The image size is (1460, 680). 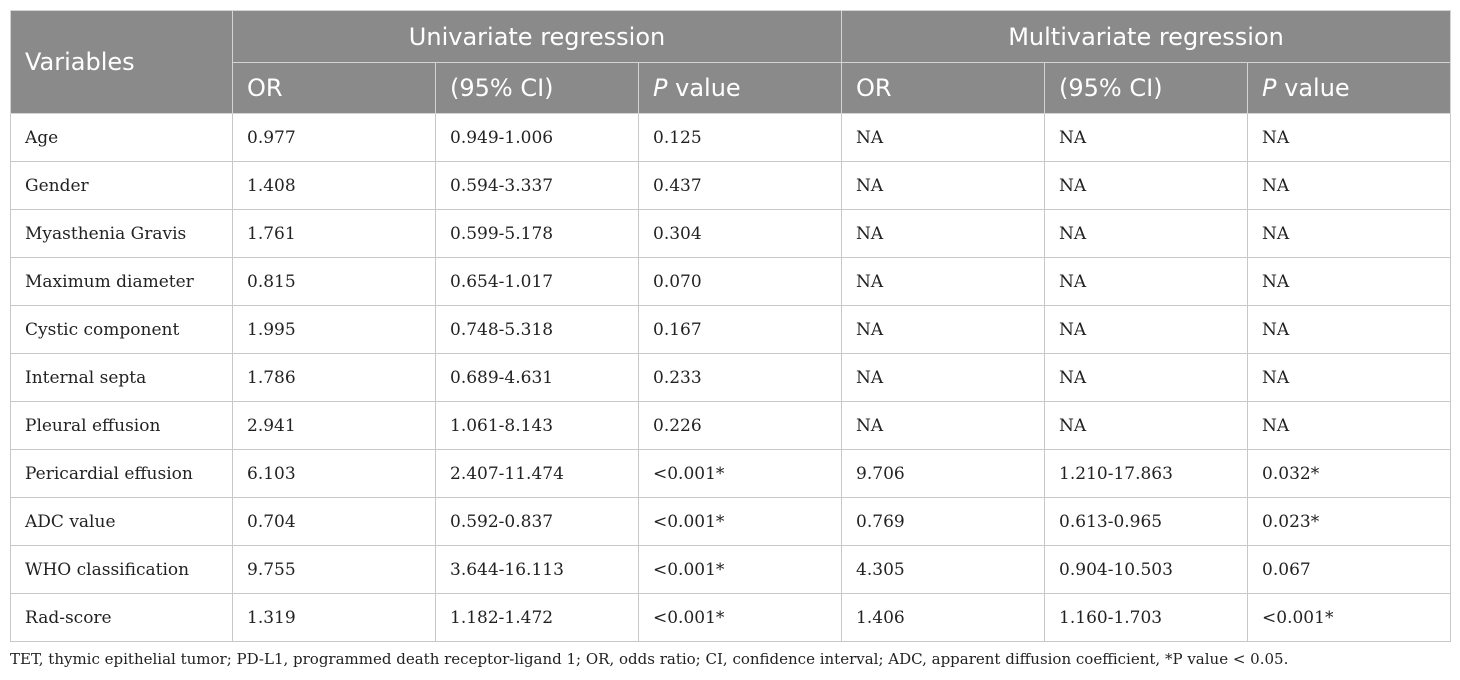 I want to click on header-u-ci: (95% CI), so click(x=537, y=88).